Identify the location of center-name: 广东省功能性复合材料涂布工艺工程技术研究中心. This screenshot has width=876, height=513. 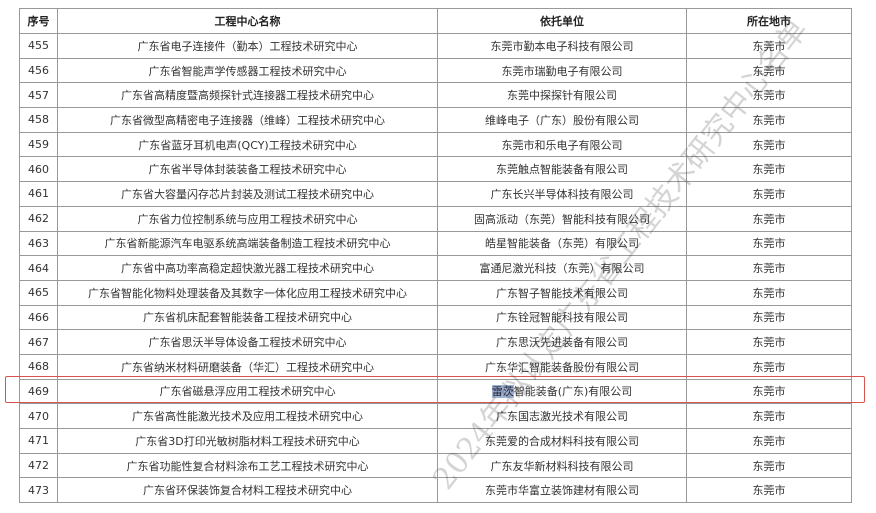
(247, 465).